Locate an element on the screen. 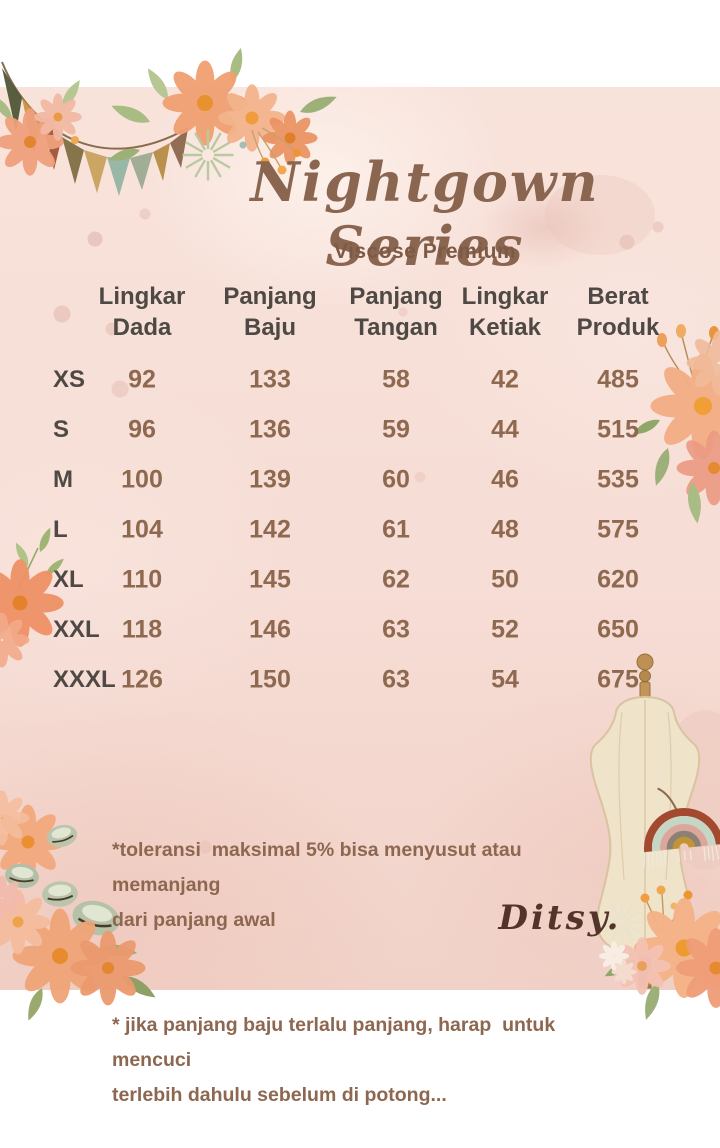 This screenshot has height=1148, width=720. cell-panjang-baju: 146 is located at coordinates (270, 630).